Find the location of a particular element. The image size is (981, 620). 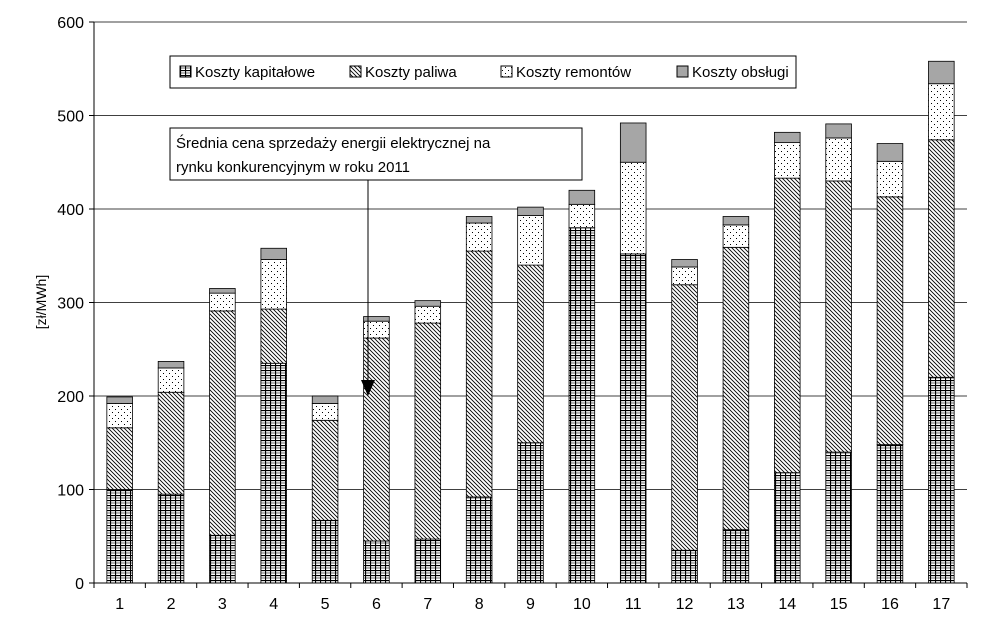

x-tick-label-1: 2 is located at coordinates (171, 604).